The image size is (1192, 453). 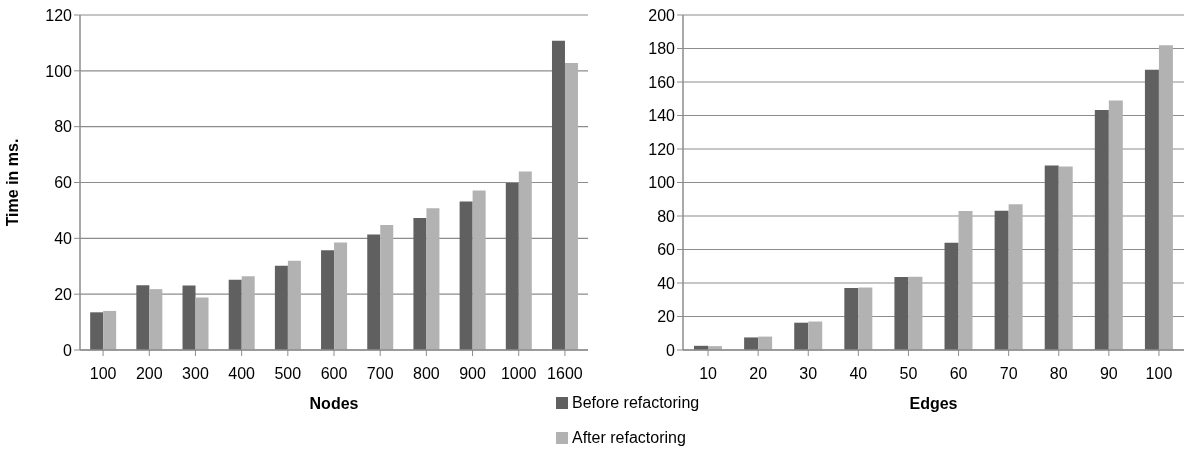 What do you see at coordinates (1058, 374) in the screenshot?
I see `x-tick-label: 80` at bounding box center [1058, 374].